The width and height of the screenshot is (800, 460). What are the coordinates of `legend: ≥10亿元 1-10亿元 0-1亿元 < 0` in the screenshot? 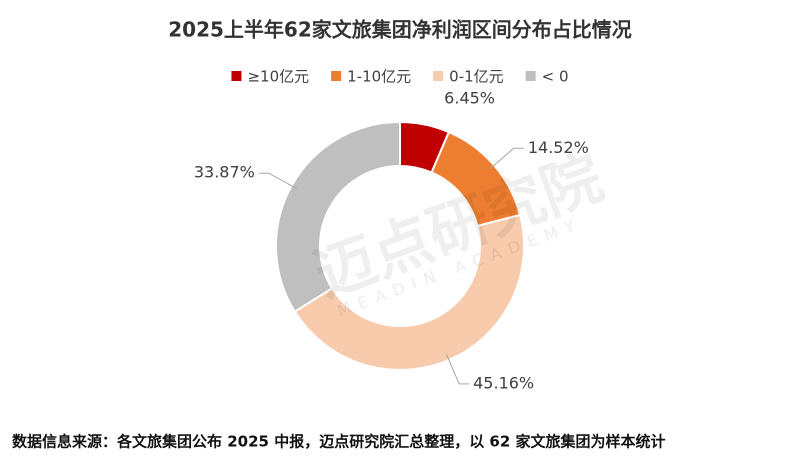 It's located at (400, 77).